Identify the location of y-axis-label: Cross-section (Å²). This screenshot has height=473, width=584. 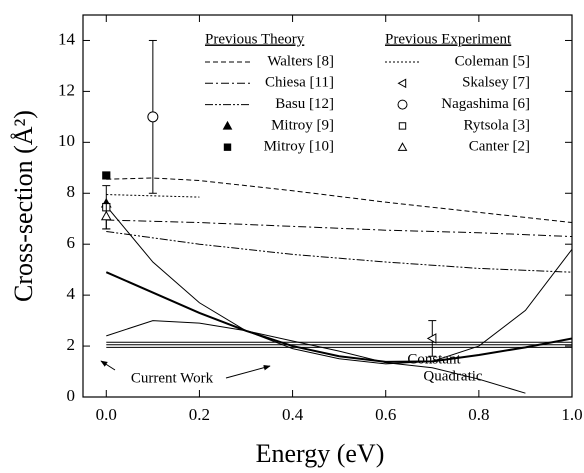
(23, 206).